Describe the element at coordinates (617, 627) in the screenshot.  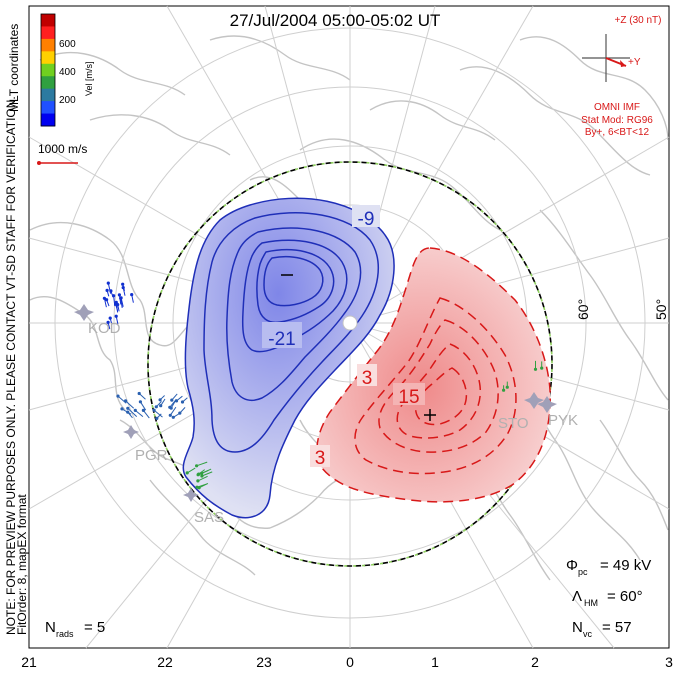
I see `svg-text: = 57` at that location.